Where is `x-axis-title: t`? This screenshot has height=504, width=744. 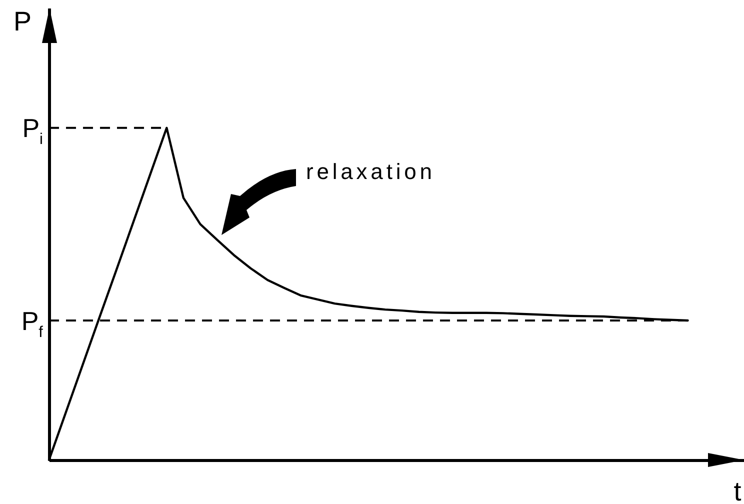
x-axis-title: t is located at coordinates (738, 490).